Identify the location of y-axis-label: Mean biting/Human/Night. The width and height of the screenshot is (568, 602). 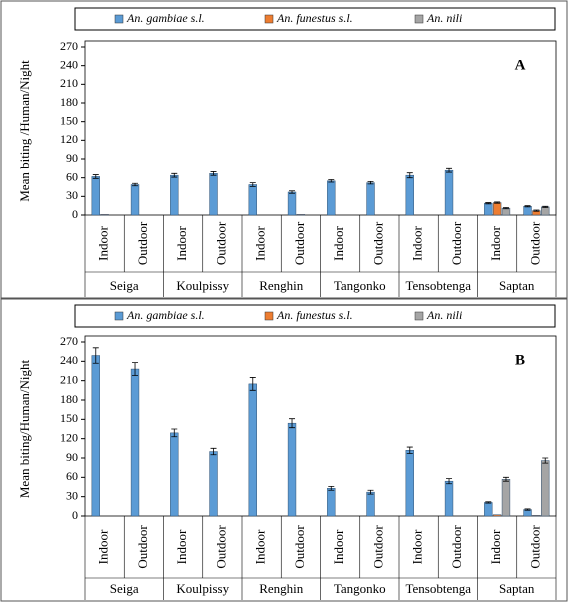
(24, 428).